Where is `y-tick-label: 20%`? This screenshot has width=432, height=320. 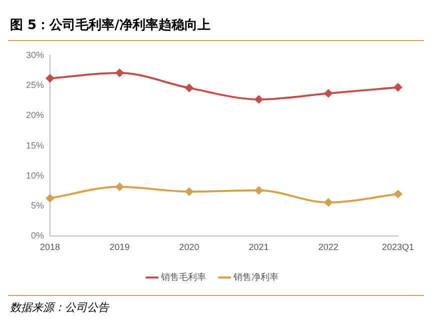 y-tick-label: 20% is located at coordinates (35, 115).